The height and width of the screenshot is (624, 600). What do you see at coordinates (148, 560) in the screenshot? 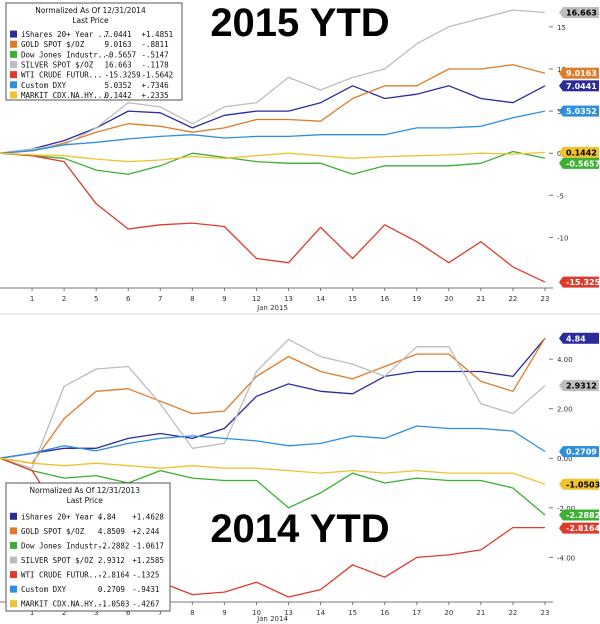
I see `legend-change: +1.2585` at bounding box center [148, 560].